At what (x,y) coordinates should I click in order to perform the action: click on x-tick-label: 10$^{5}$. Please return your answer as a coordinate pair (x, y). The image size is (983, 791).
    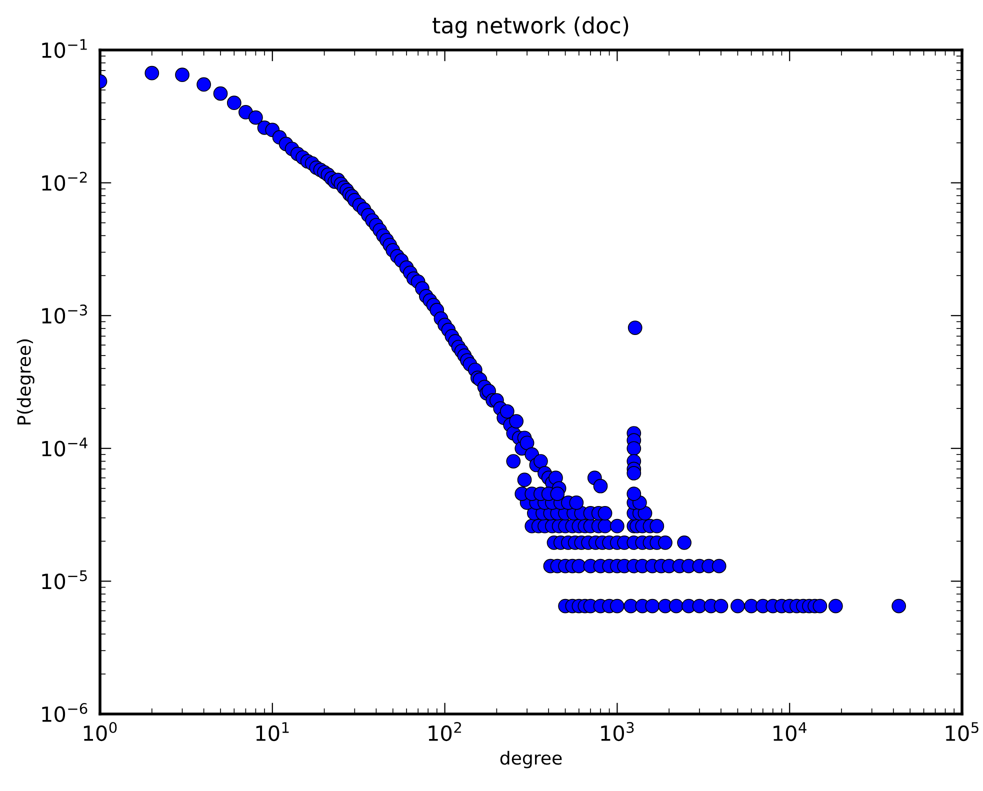
    Looking at the image, I should click on (962, 732).